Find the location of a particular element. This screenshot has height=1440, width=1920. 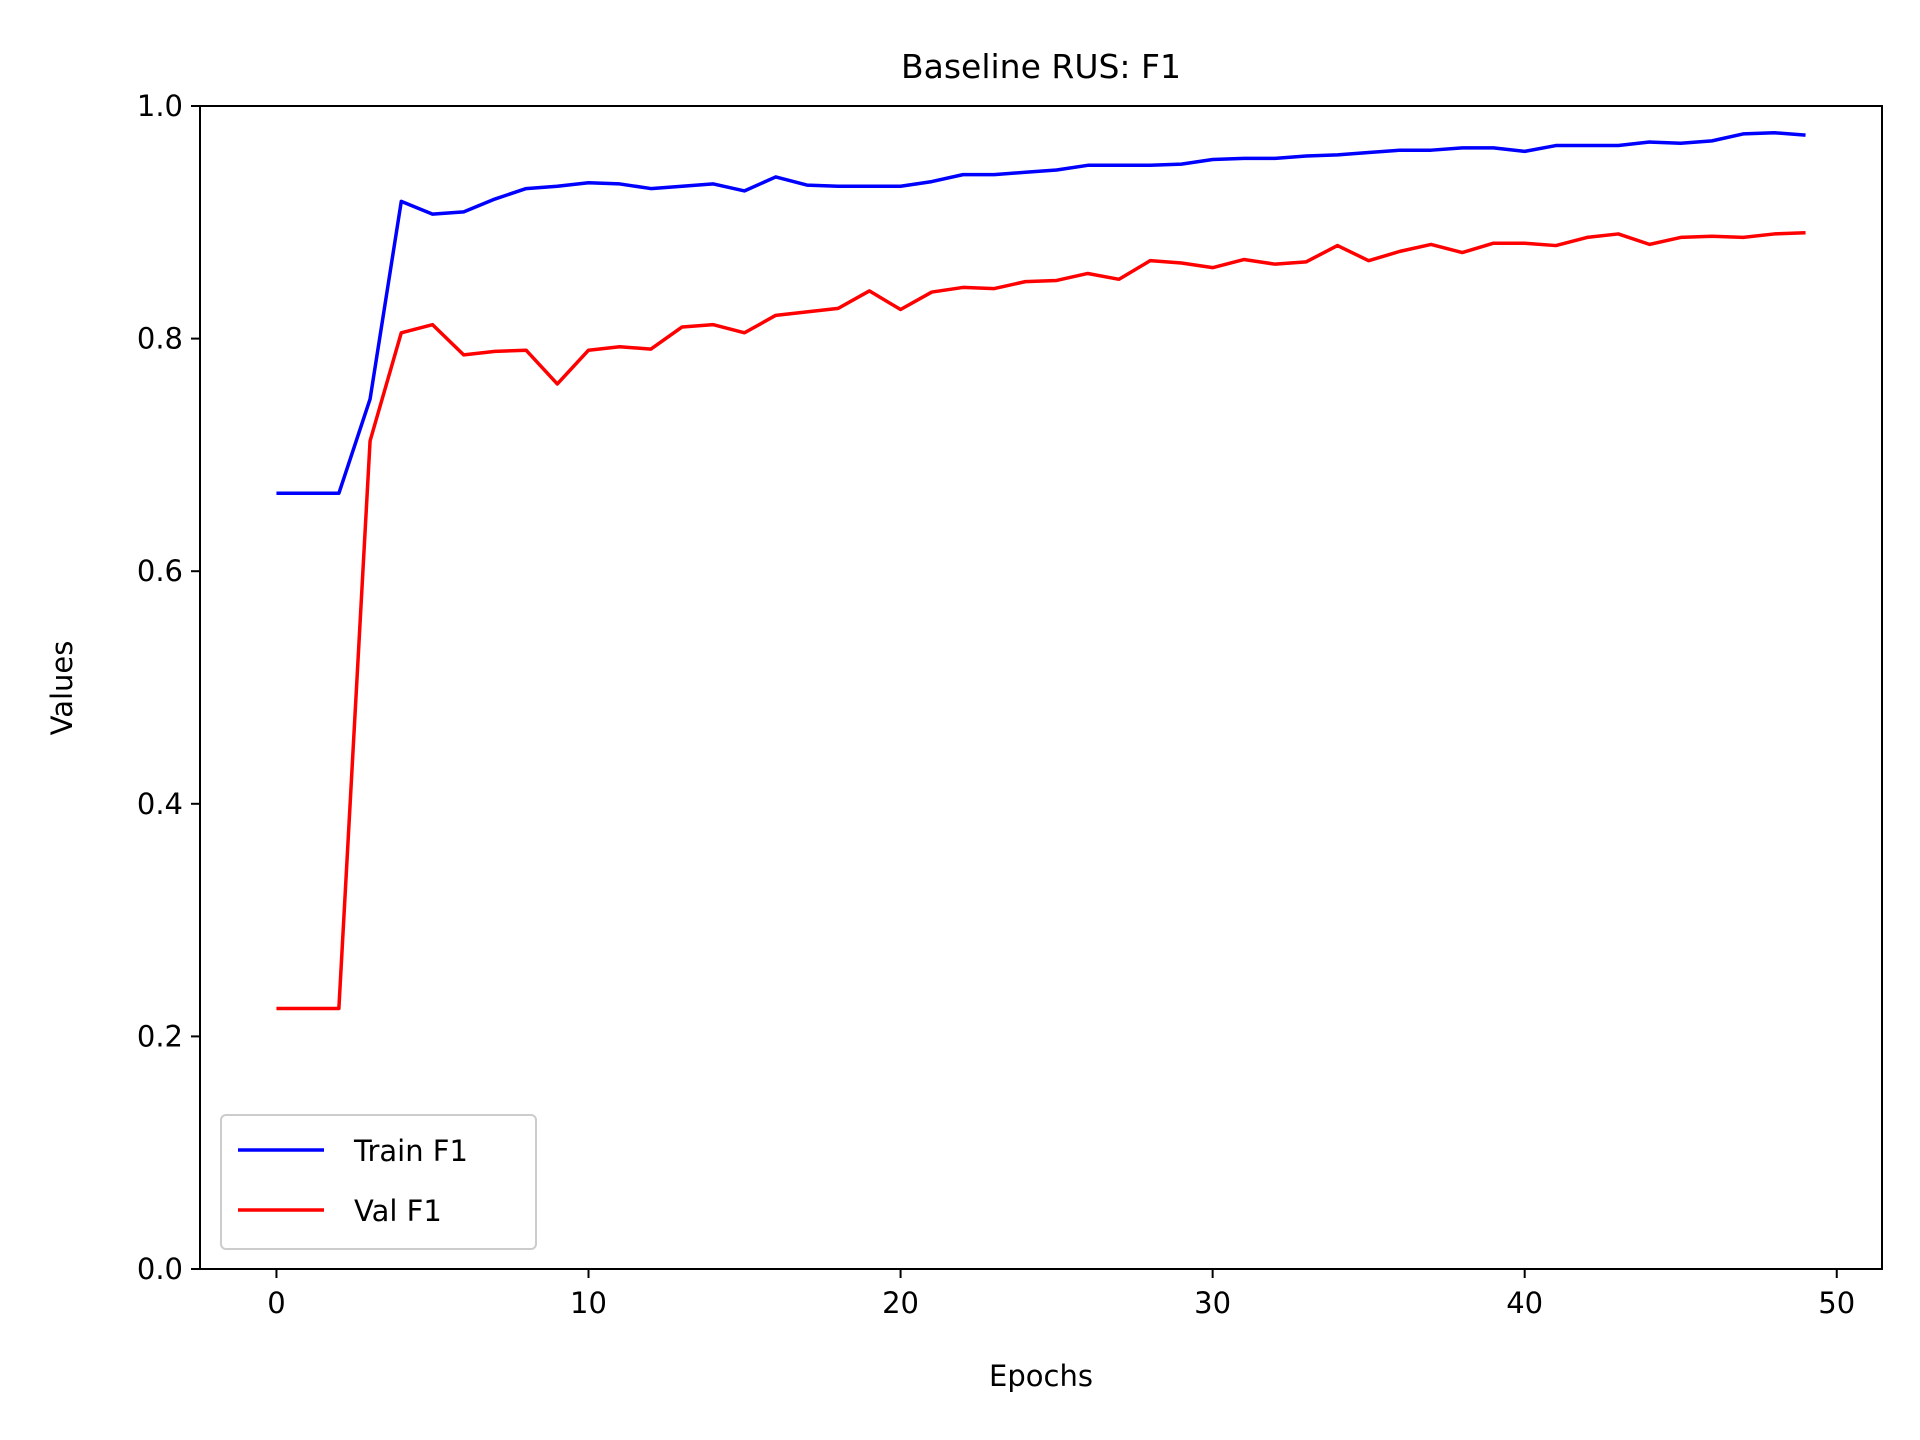

y-tick-label: 0.0 is located at coordinates (160, 1269).